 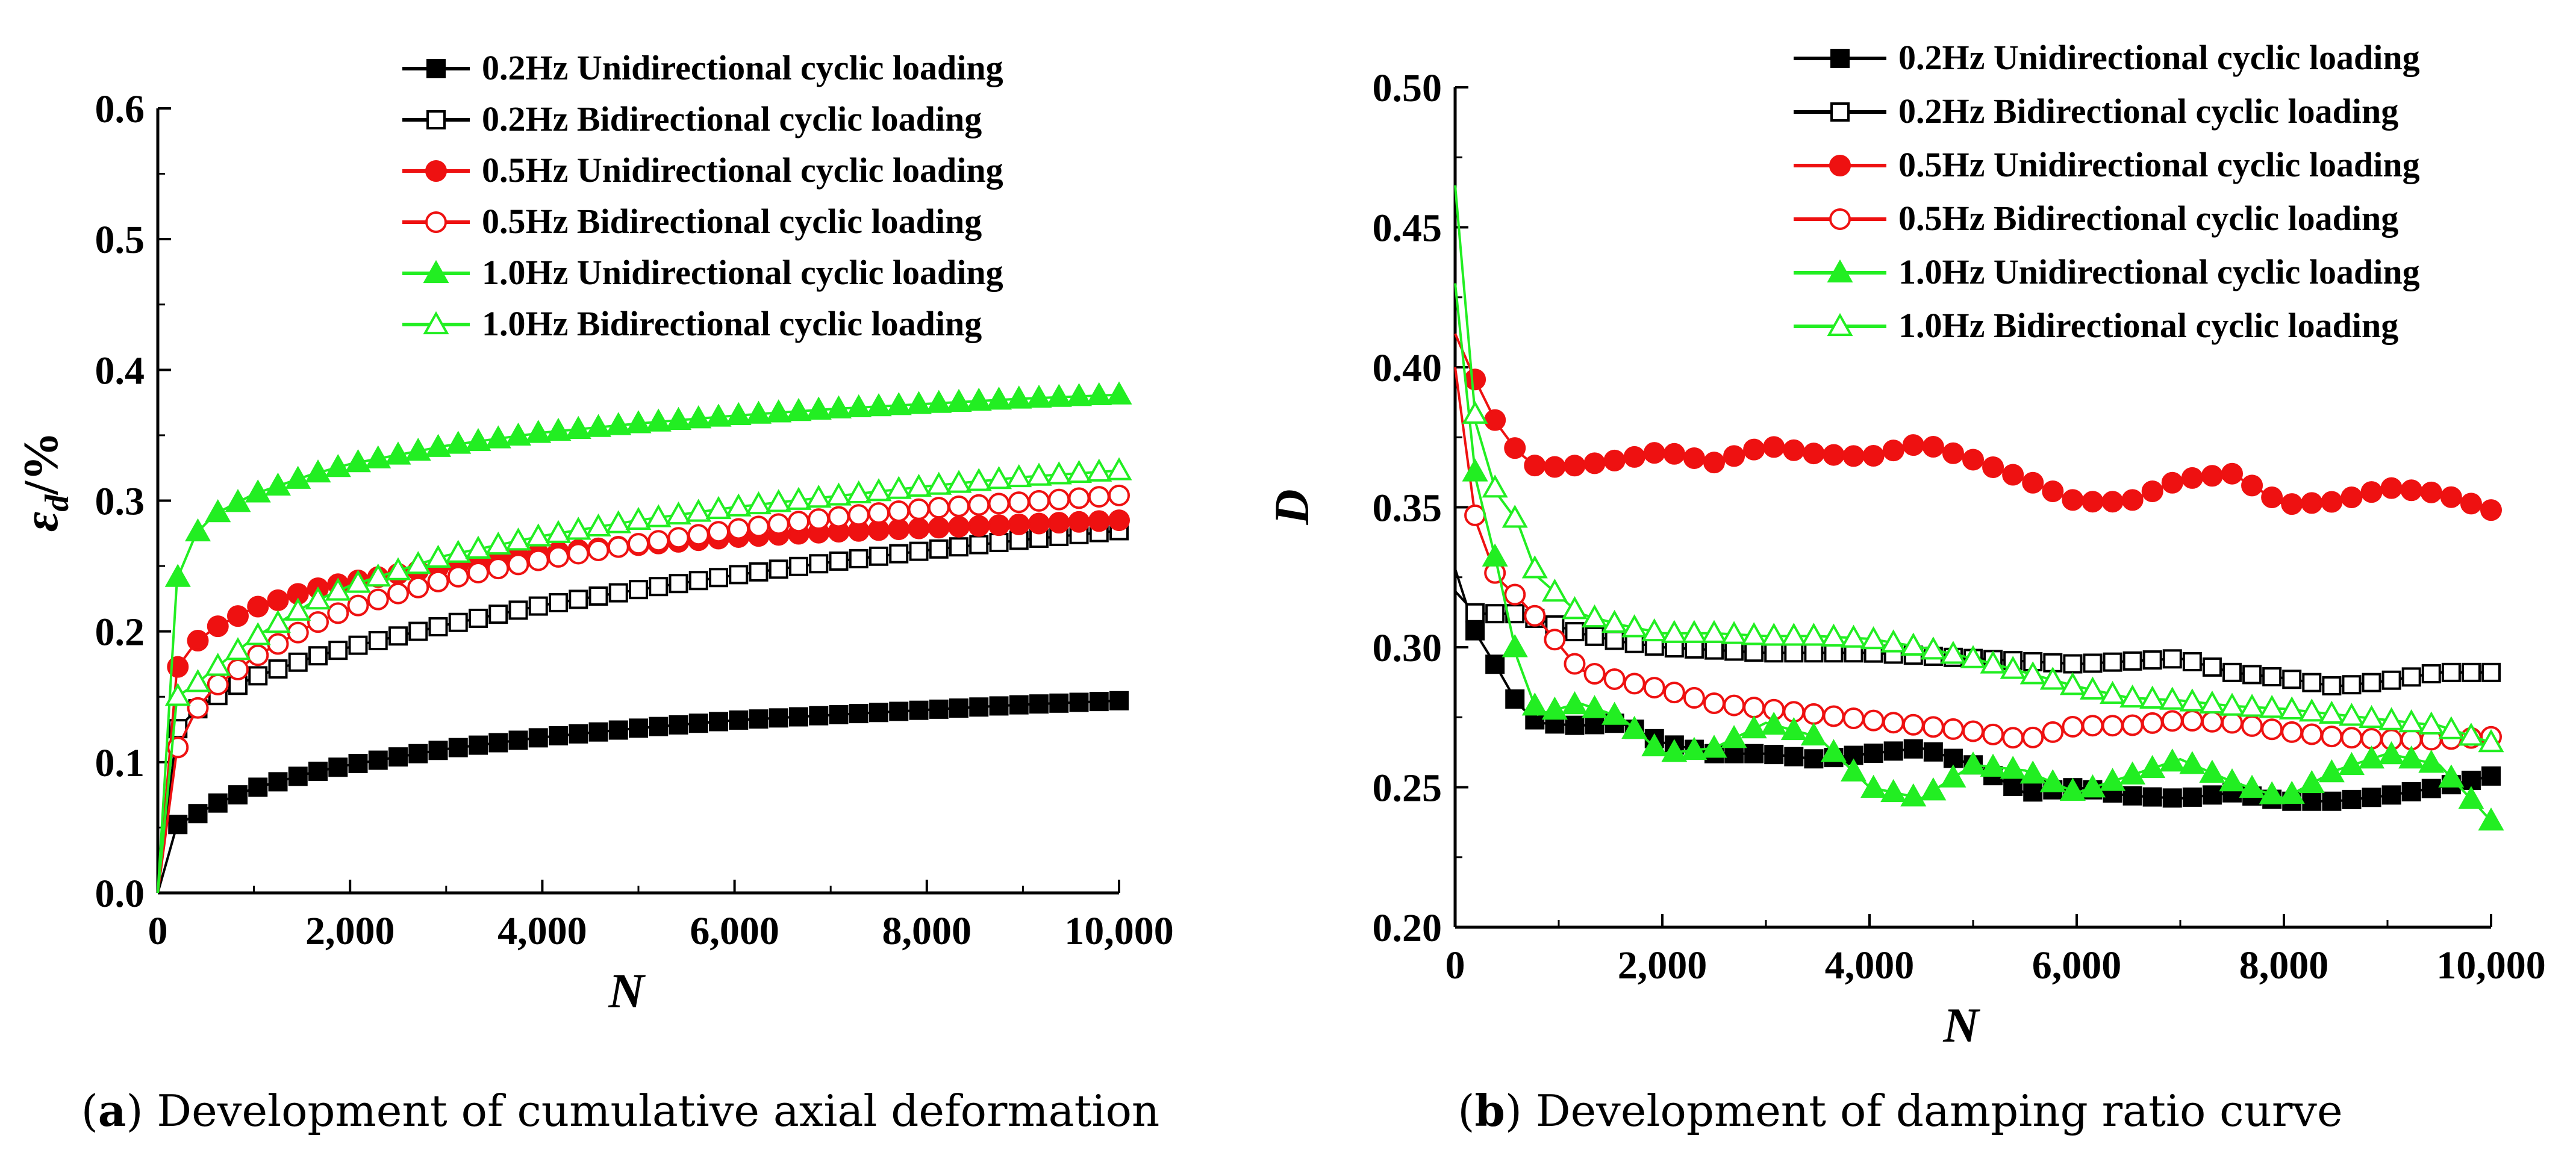 I want to click on y-tick-label: 0.3, so click(x=120, y=502).